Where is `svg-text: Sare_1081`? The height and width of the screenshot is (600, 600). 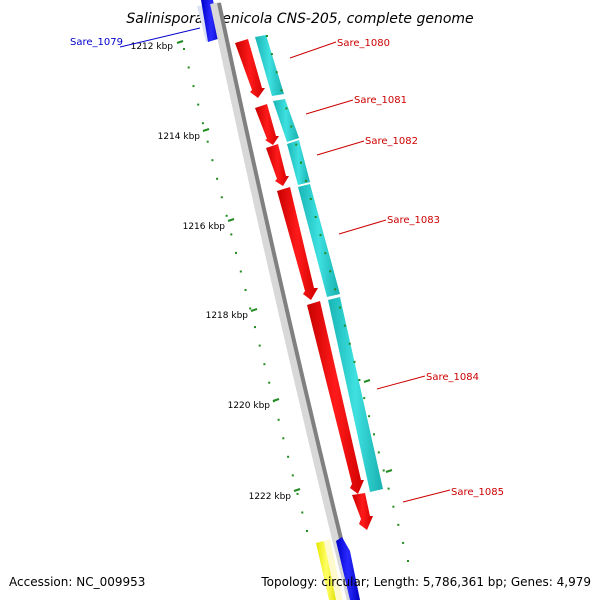
svg-text: Sare_1081 is located at coordinates (380, 100).